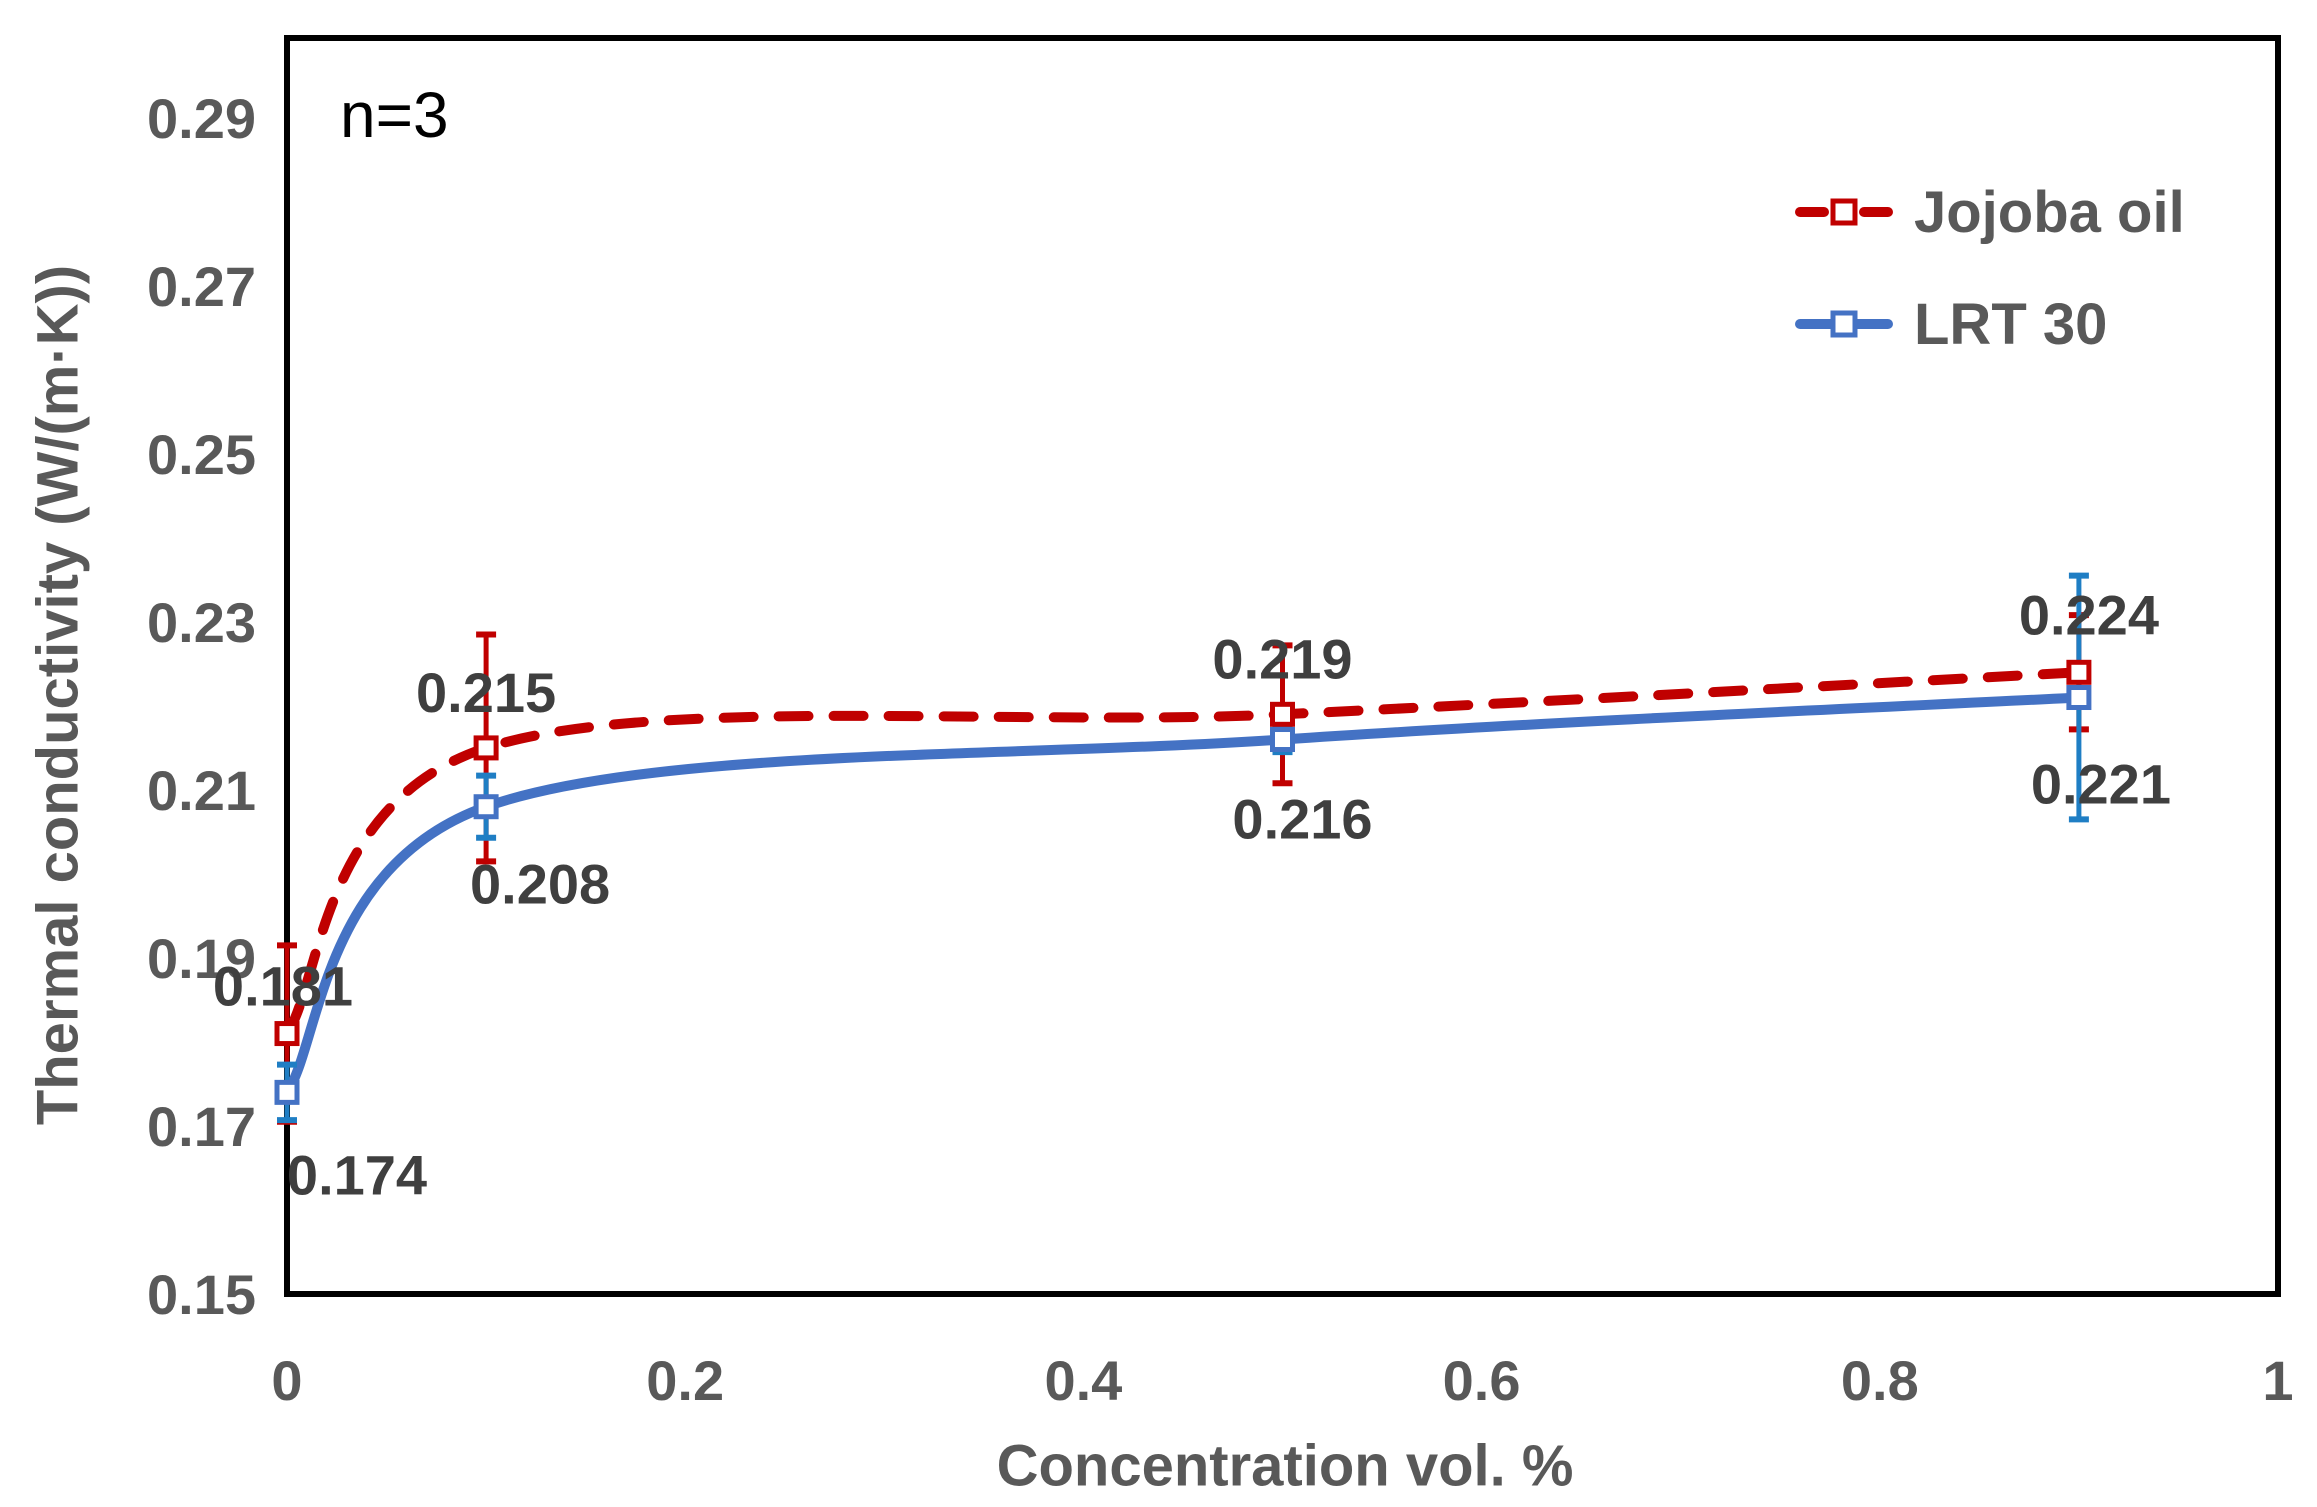 The height and width of the screenshot is (1507, 2317). What do you see at coordinates (486, 692) in the screenshot?
I see `data-label-0-1: 0.215` at bounding box center [486, 692].